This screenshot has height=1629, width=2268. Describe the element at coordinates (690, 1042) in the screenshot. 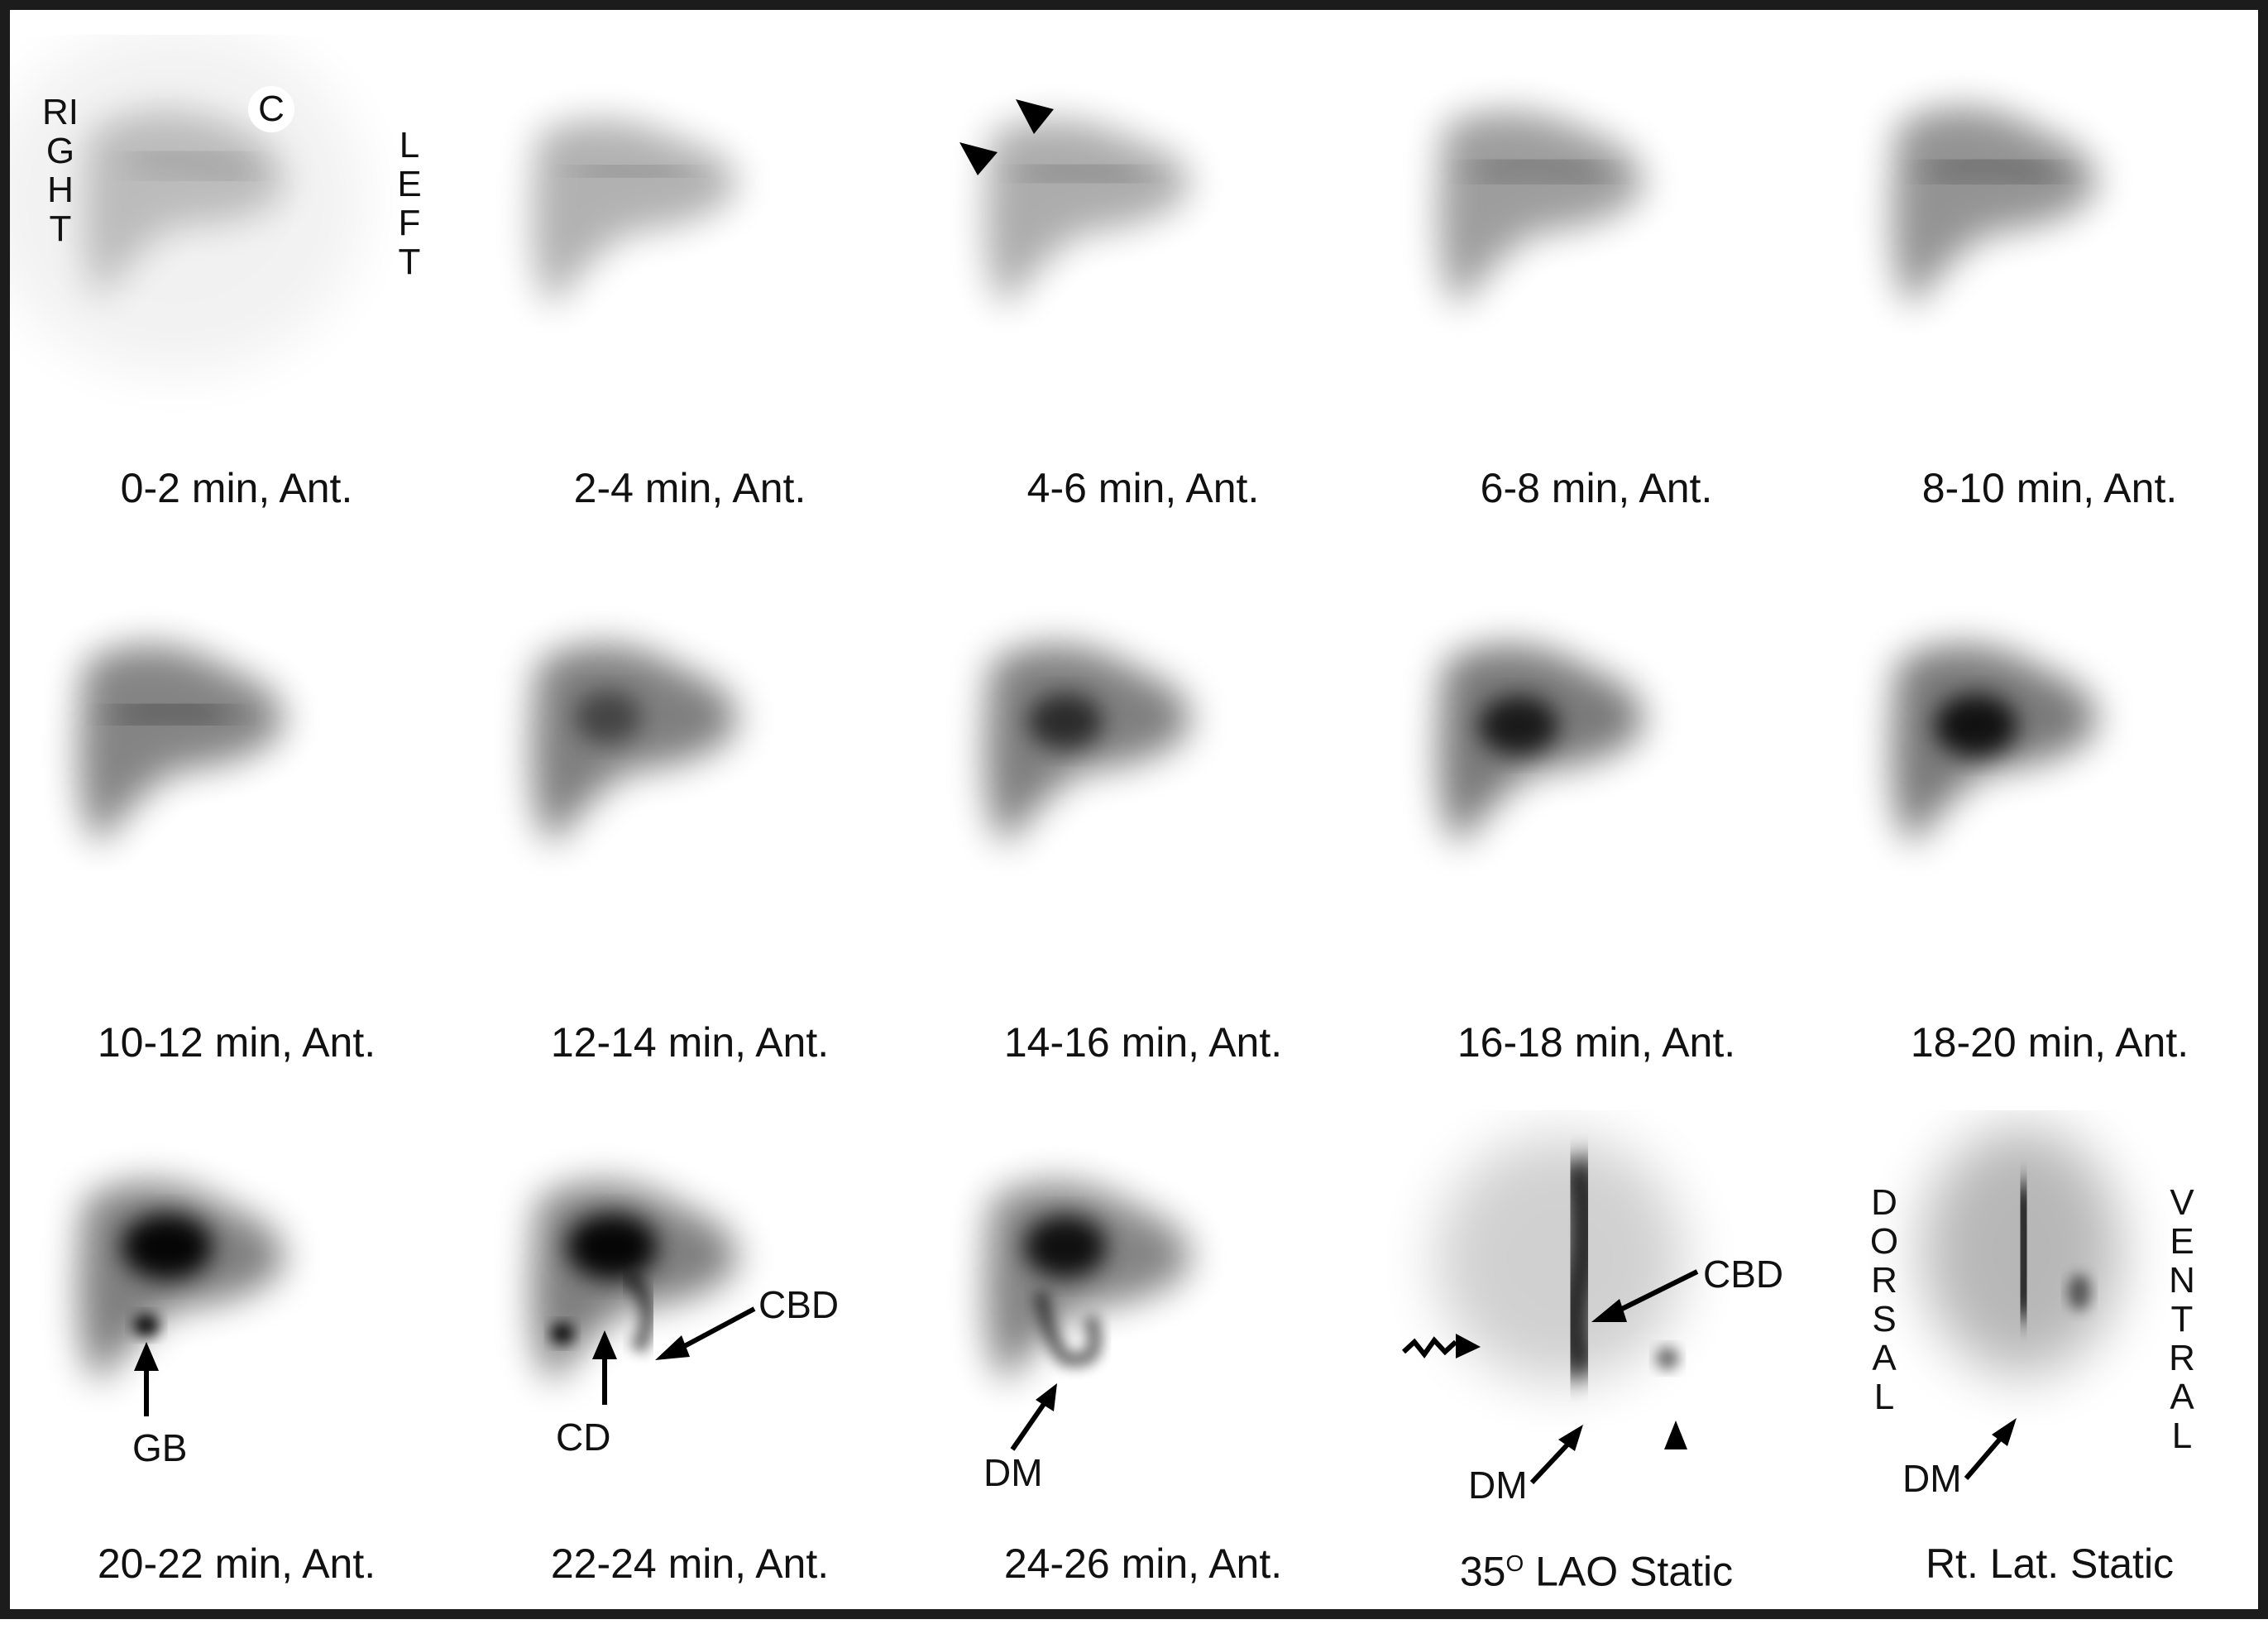

I see `panel-caption: 12-14 min, Ant.` at that location.